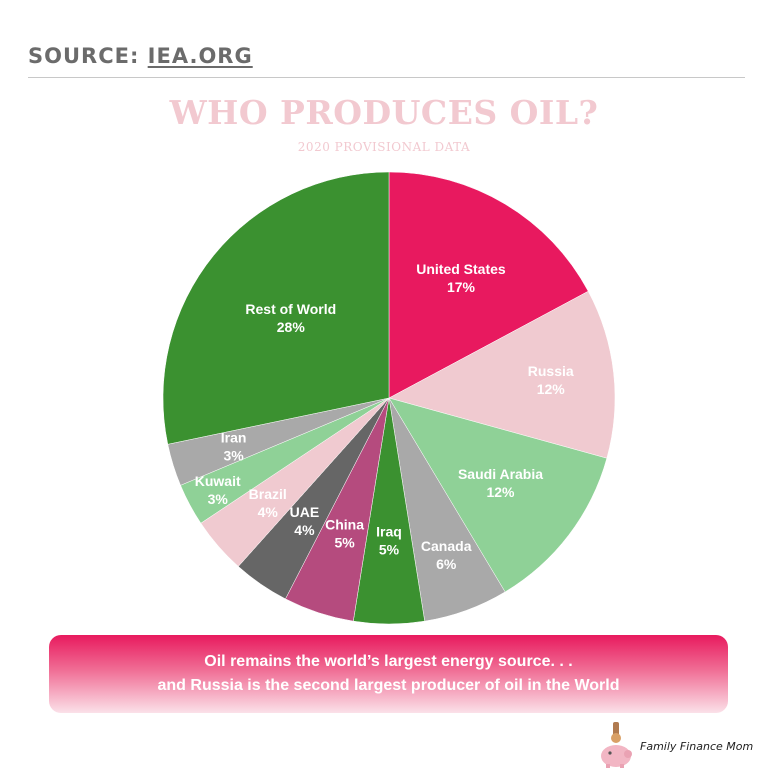 This screenshot has width=768, height=768. Describe the element at coordinates (461, 269) in the screenshot. I see `slice-name: United States` at that location.